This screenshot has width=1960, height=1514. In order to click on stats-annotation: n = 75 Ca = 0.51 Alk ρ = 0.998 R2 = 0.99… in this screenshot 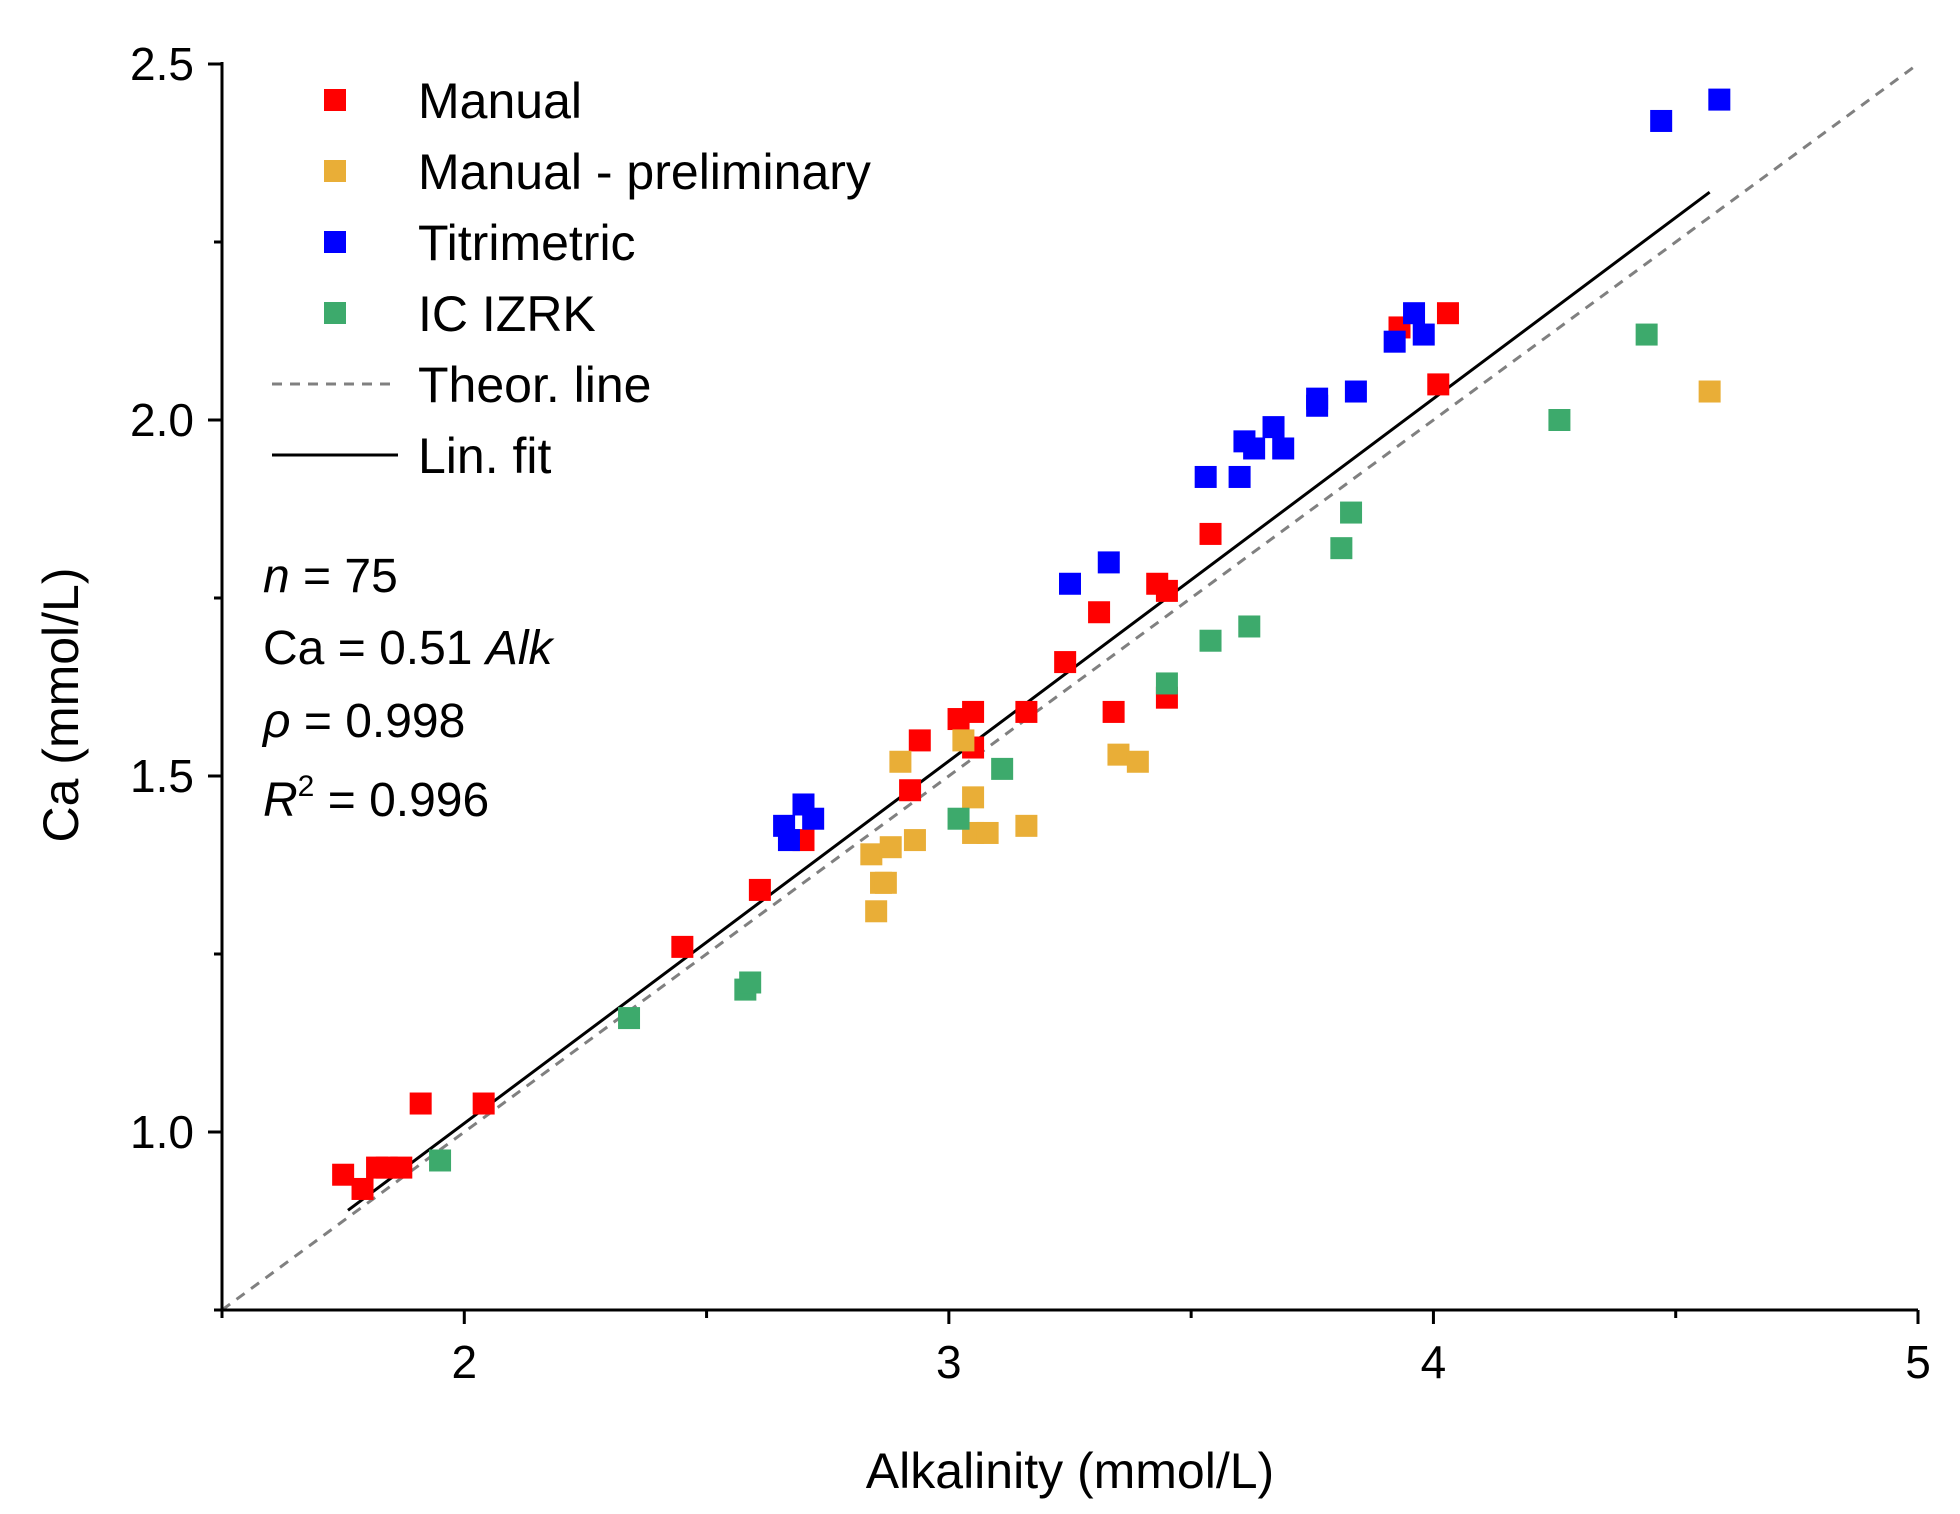, I will do `click(408, 688)`.